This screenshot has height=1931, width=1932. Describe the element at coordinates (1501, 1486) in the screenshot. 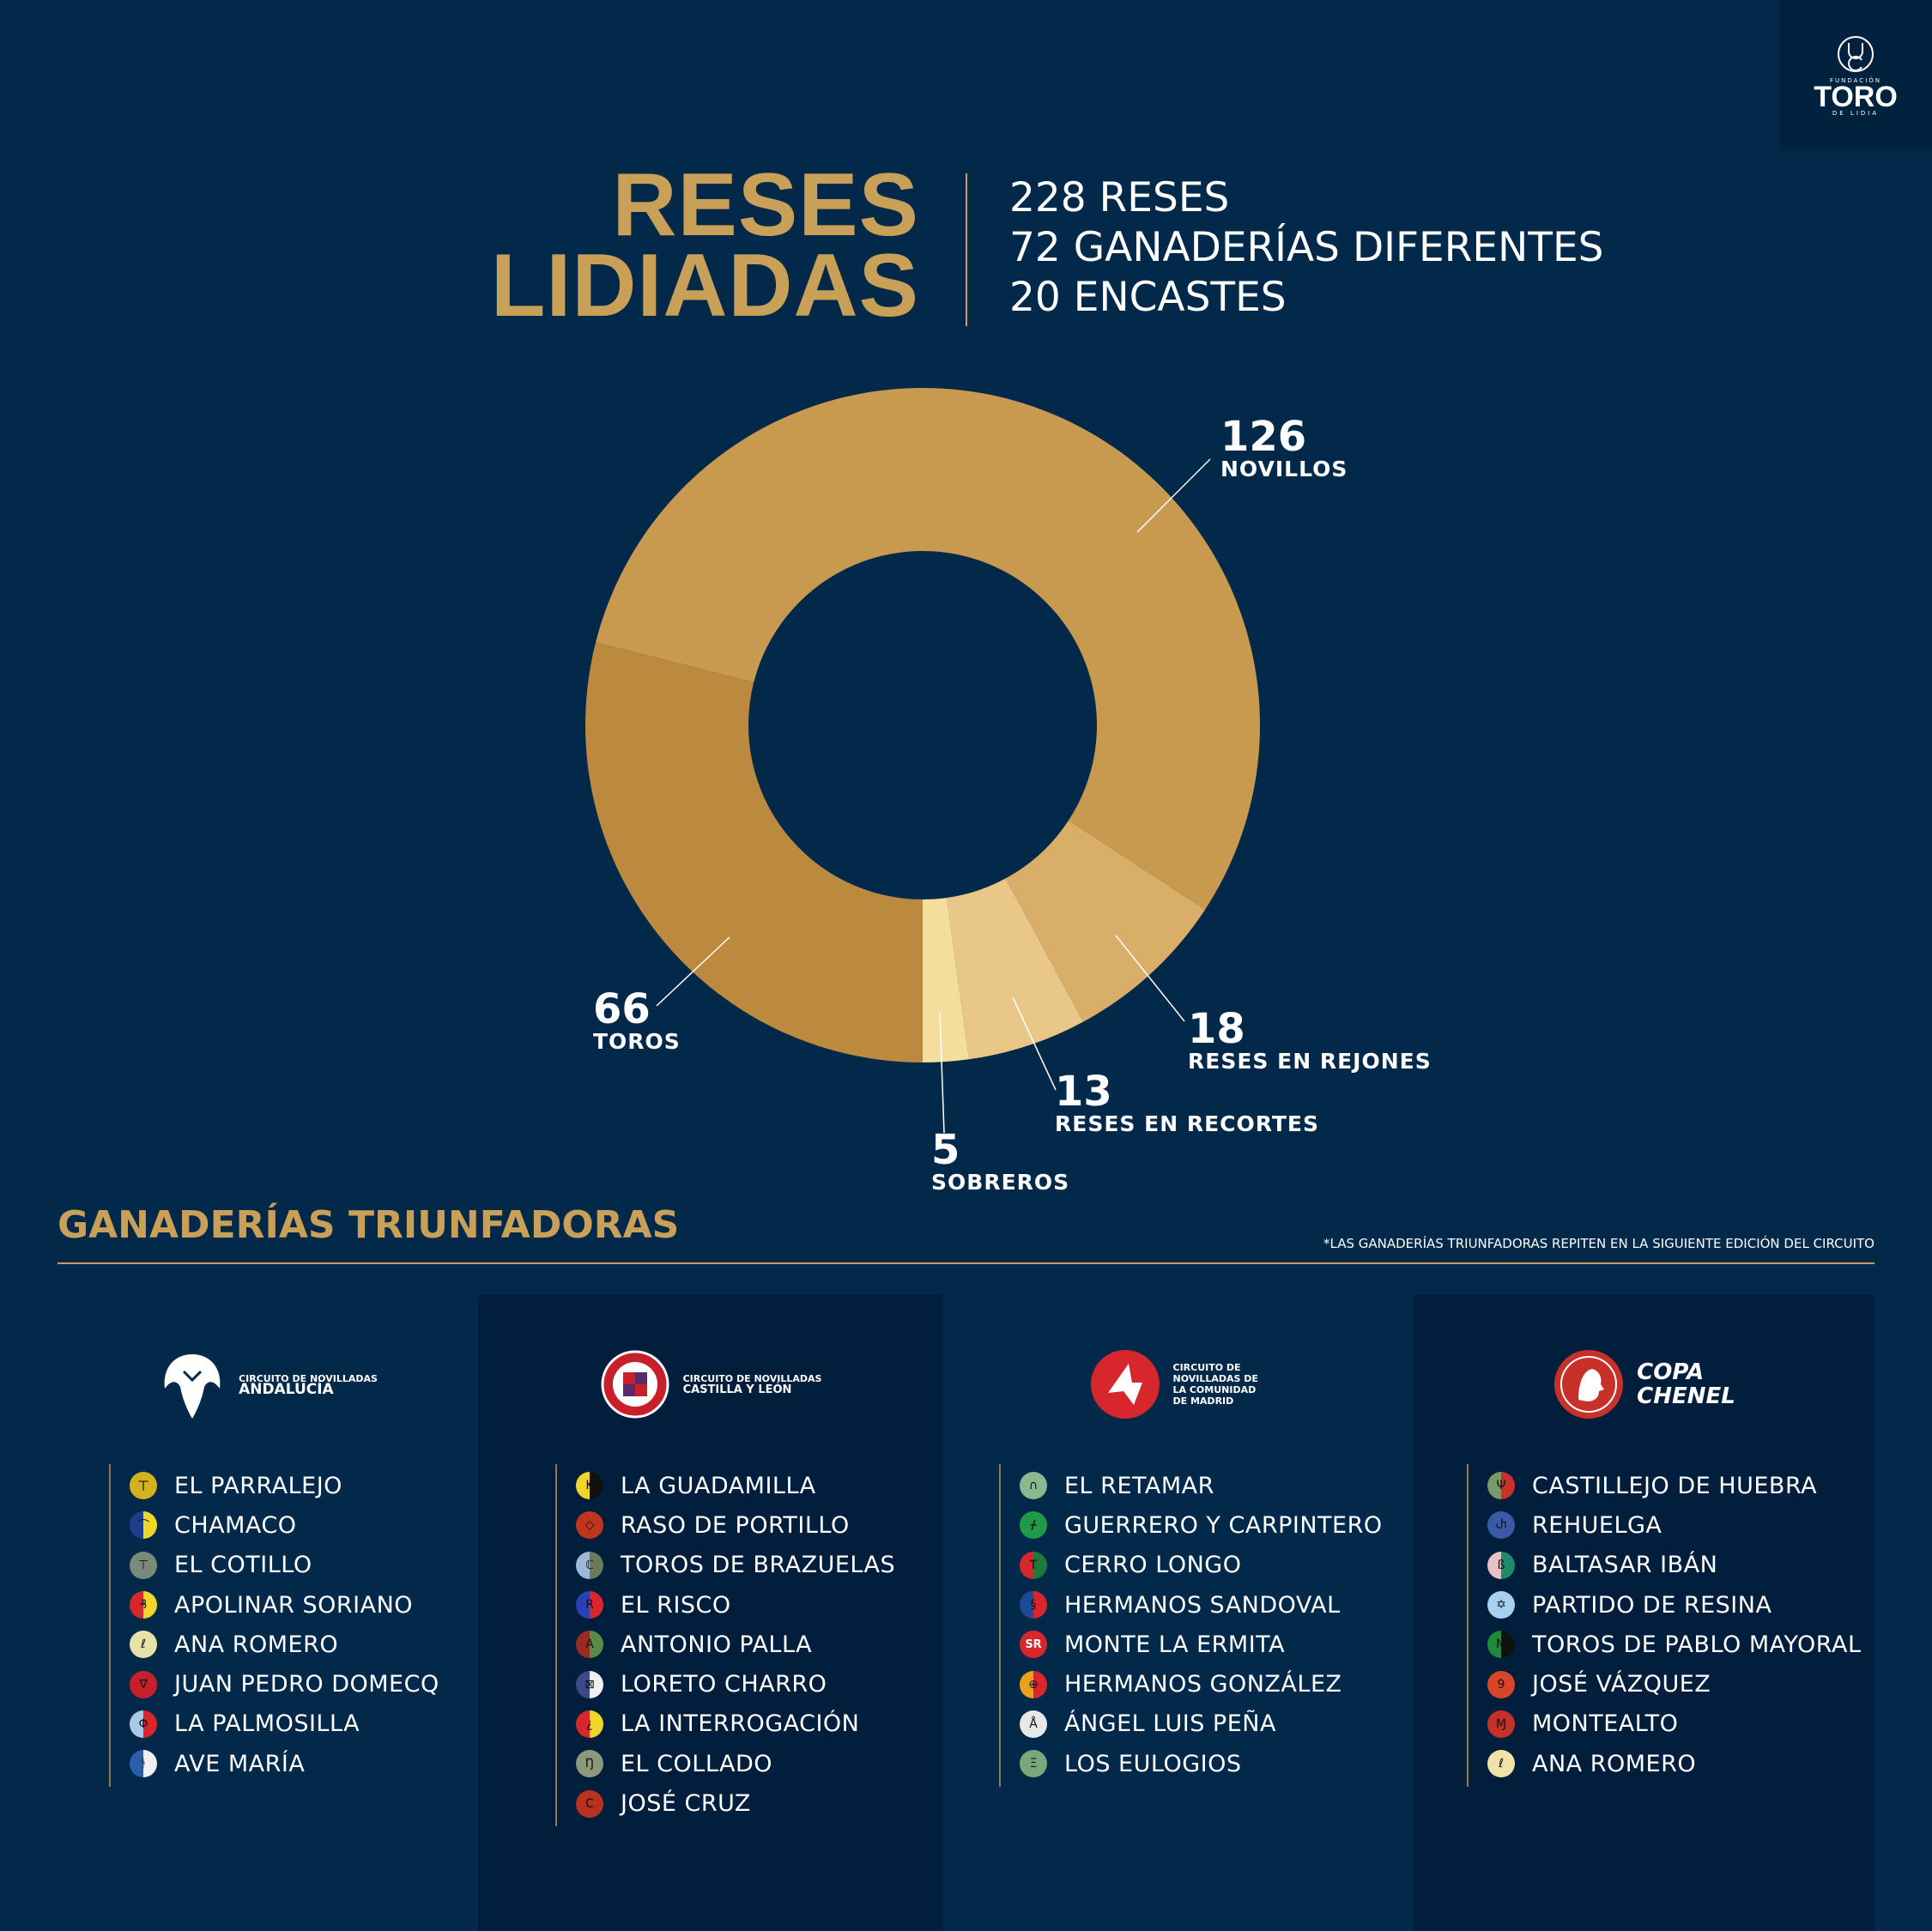

I see `ganaderia-brand-icon: Ψ` at that location.